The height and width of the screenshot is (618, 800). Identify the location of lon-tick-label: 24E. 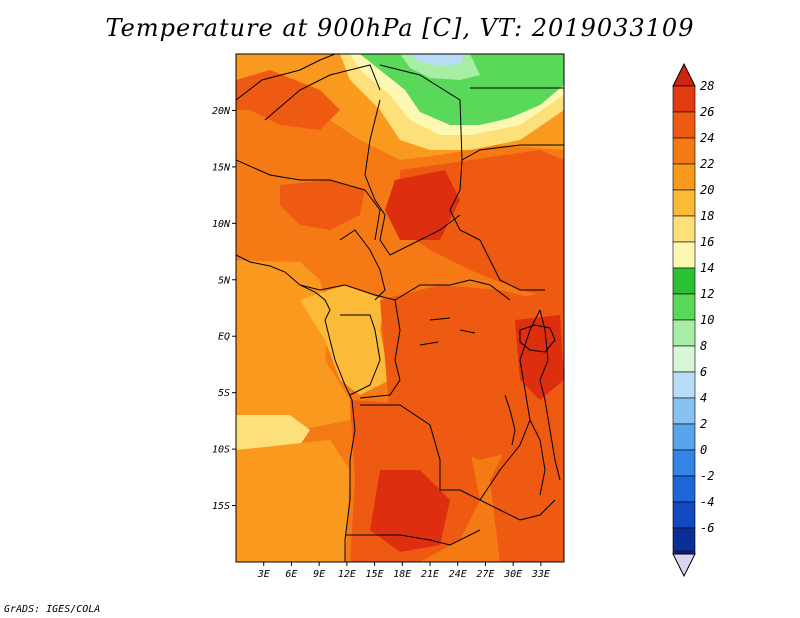
(458, 574).